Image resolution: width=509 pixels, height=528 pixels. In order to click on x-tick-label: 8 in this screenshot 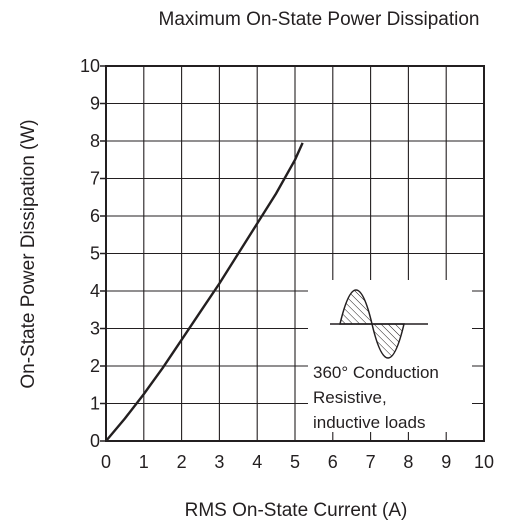, I will do `click(408, 462)`.